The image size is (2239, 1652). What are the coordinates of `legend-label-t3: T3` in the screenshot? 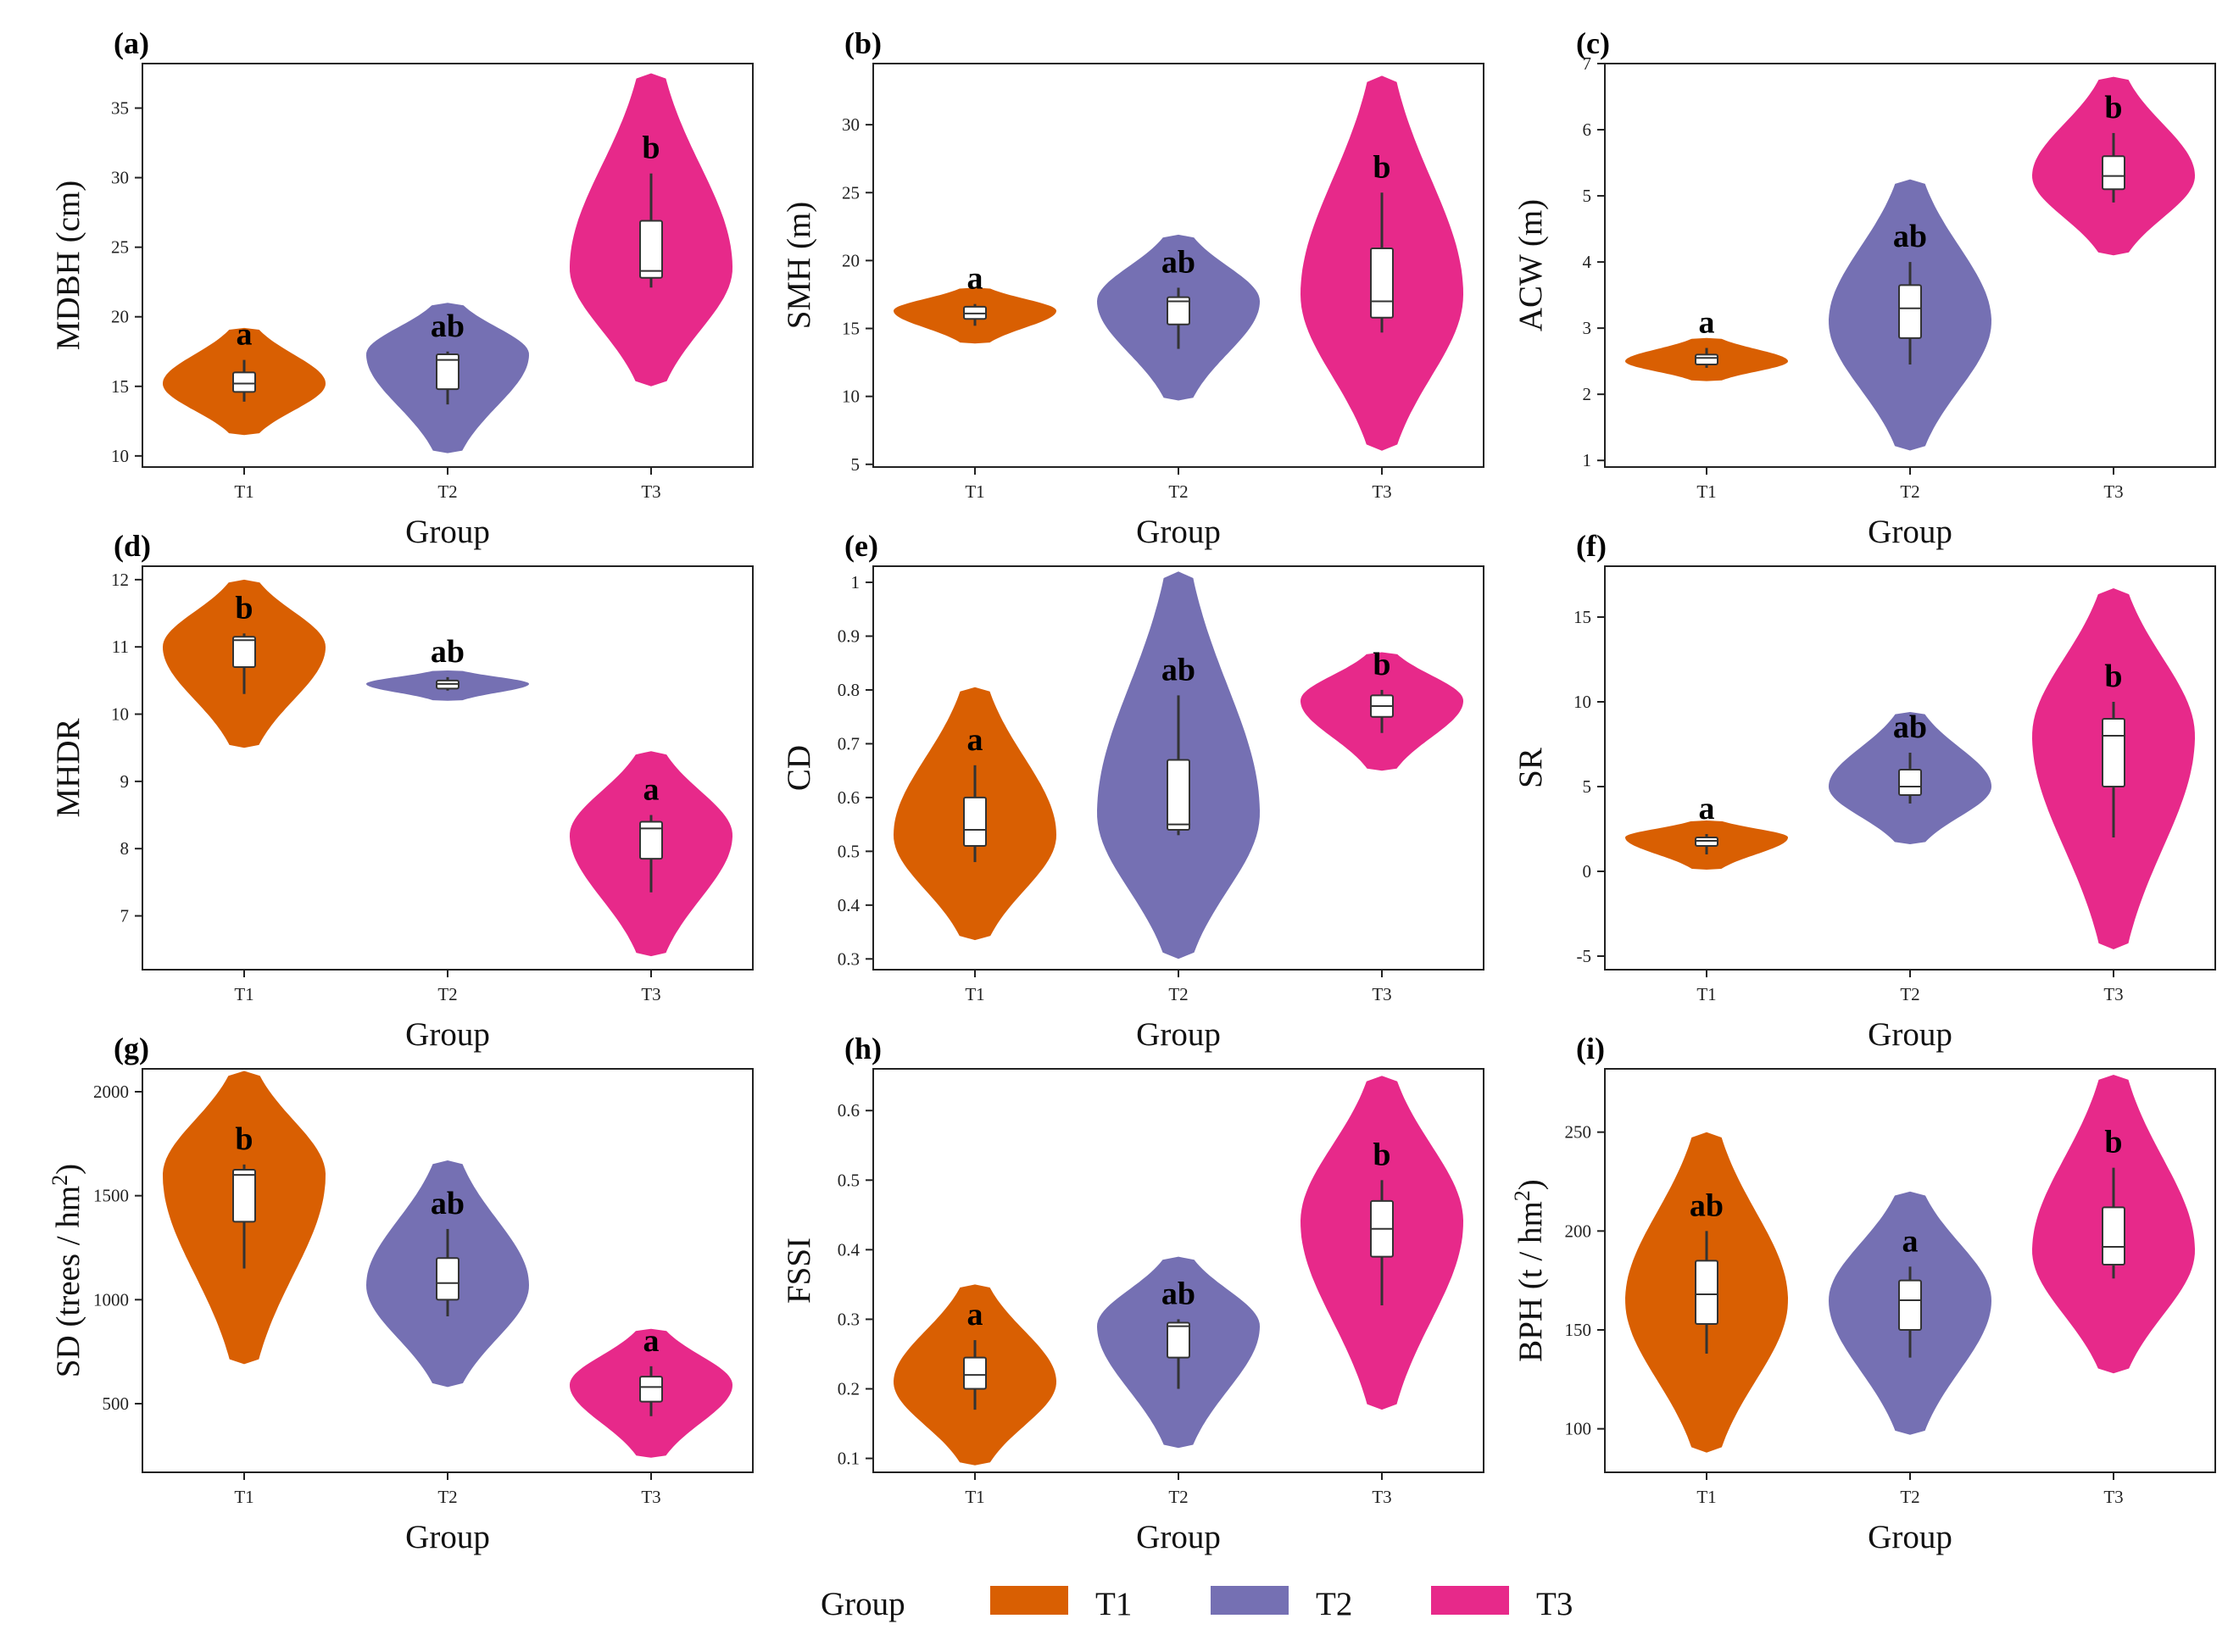 It's located at (1555, 1604).